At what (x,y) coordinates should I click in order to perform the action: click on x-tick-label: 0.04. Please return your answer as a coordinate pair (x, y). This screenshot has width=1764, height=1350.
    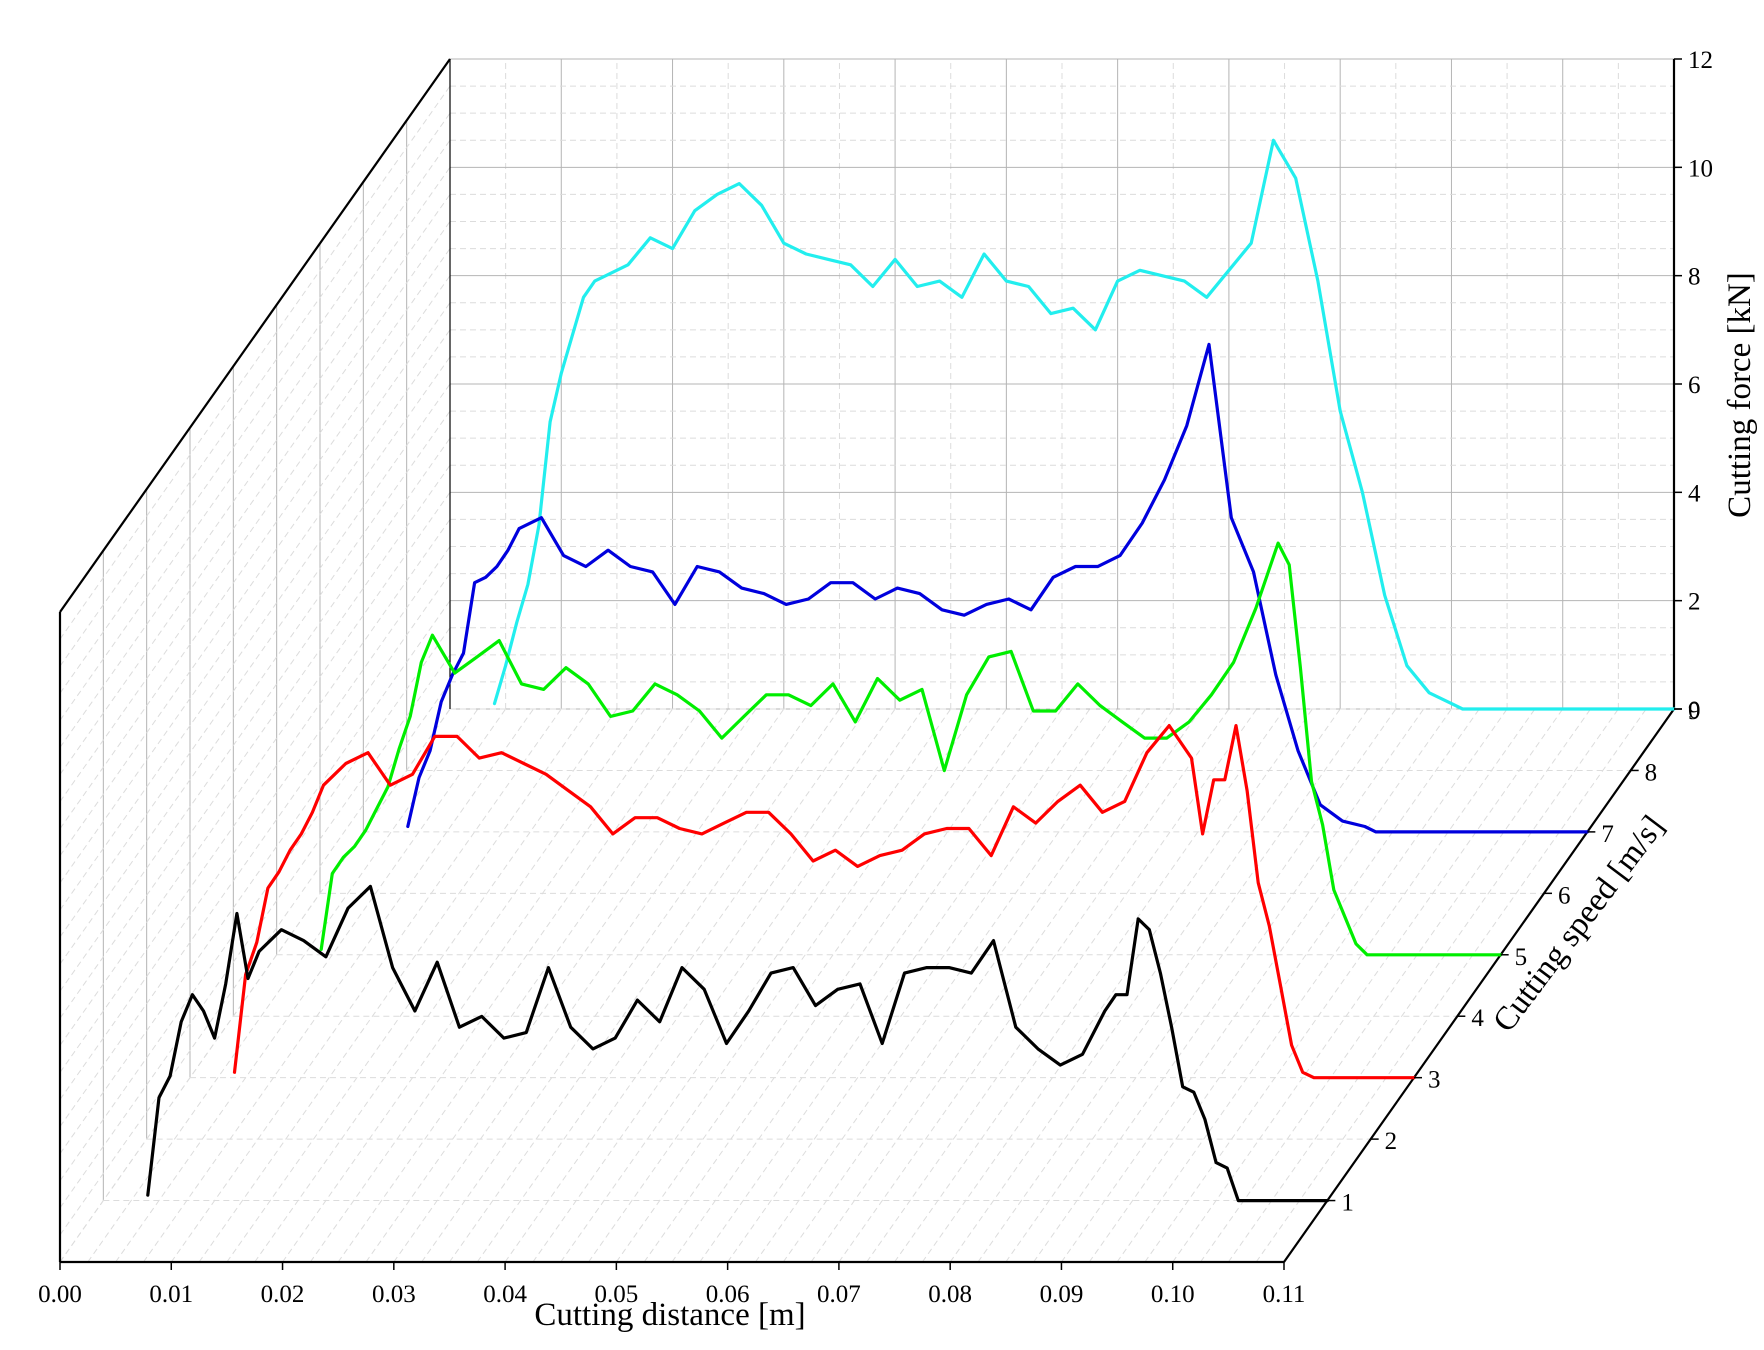
    Looking at the image, I should click on (505, 1294).